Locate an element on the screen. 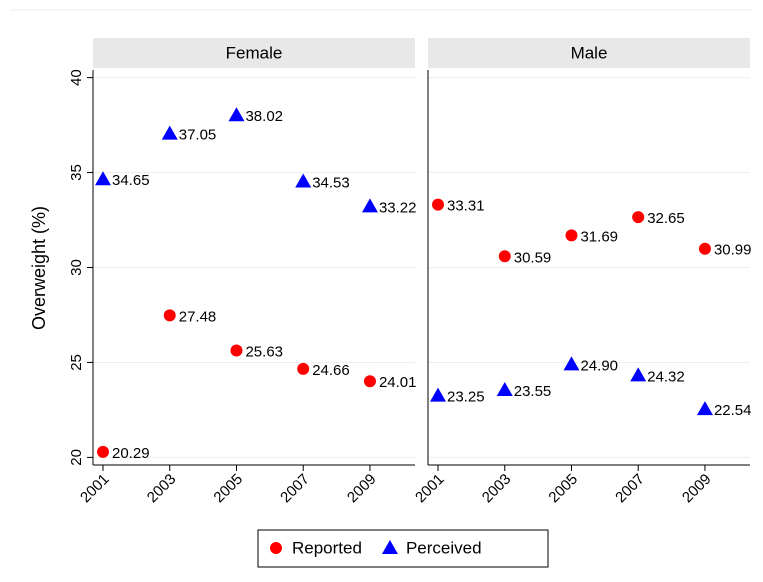 Image resolution: width=763 pixels, height=582 pixels. data-label: 30.99 is located at coordinates (733, 250).